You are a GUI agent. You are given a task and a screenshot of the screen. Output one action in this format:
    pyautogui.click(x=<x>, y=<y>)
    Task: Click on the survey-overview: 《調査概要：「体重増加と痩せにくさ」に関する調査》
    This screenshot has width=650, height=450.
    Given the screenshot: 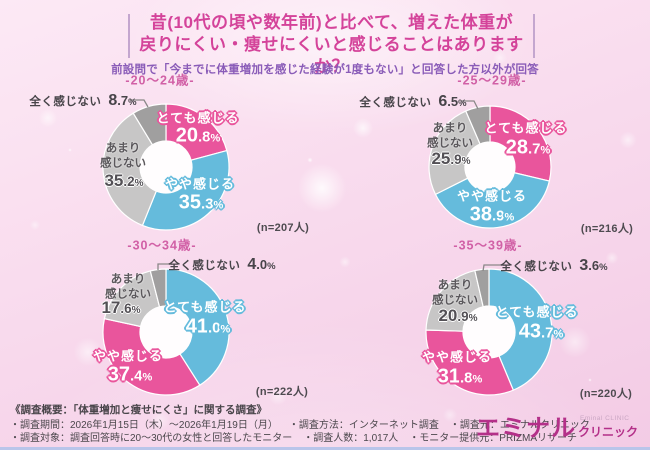 What is the action you would take?
    pyautogui.click(x=139, y=410)
    